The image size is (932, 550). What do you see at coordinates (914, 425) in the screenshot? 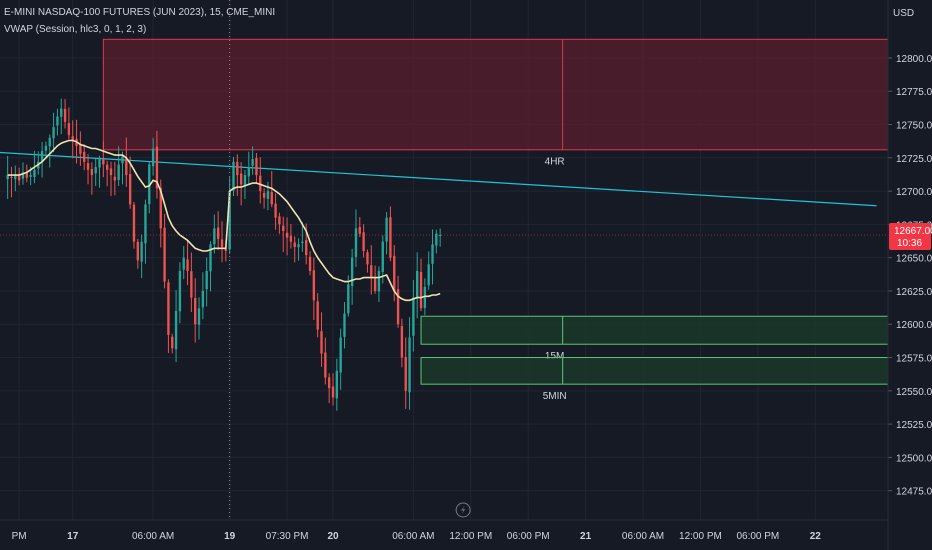
I see `price-tick-label: 12525.00` at bounding box center [914, 425].